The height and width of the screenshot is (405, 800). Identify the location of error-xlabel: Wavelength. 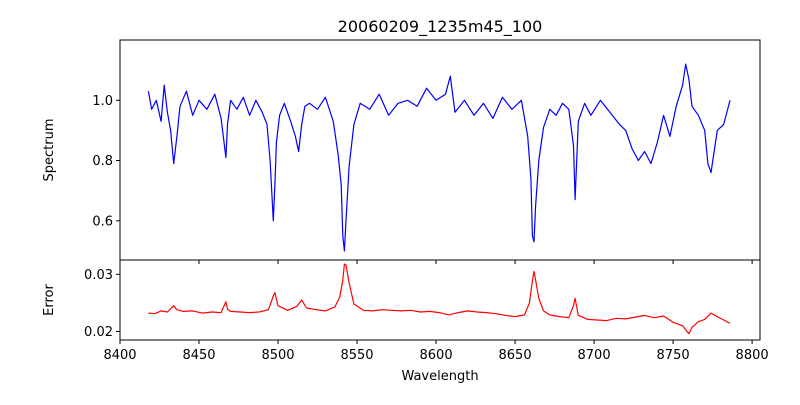
(439, 376).